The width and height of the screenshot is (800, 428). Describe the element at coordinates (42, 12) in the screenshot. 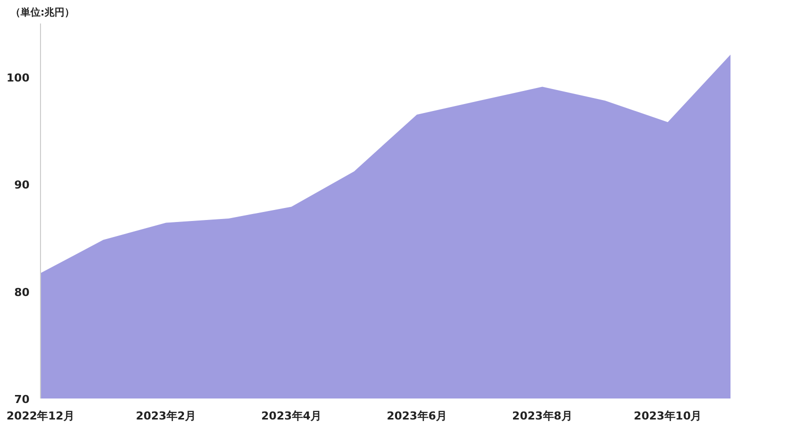

I see `text: （単位:兆円）` at that location.